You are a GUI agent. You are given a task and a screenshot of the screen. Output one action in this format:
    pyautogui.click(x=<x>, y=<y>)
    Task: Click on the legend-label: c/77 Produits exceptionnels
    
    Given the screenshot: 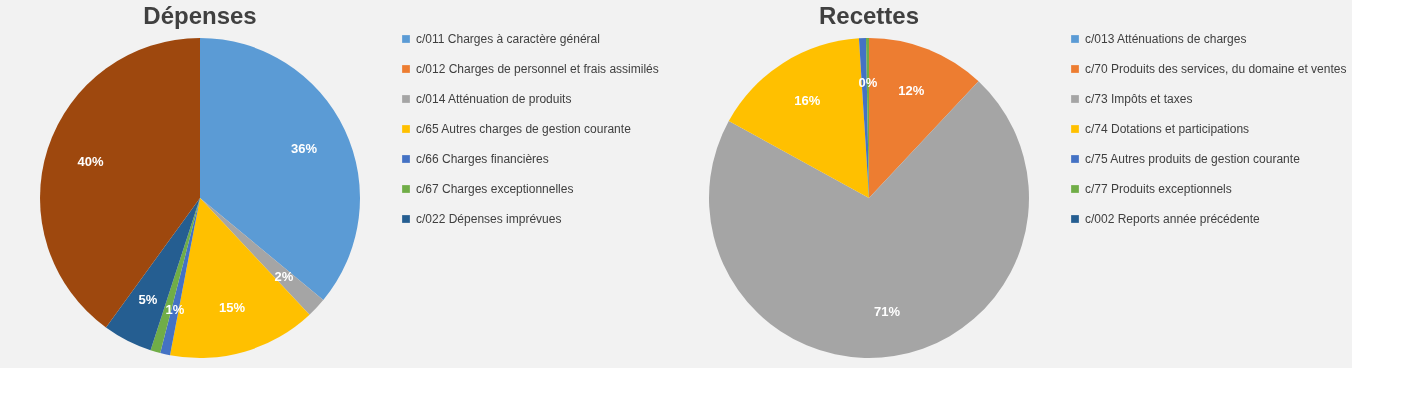 What is the action you would take?
    pyautogui.click(x=1158, y=189)
    